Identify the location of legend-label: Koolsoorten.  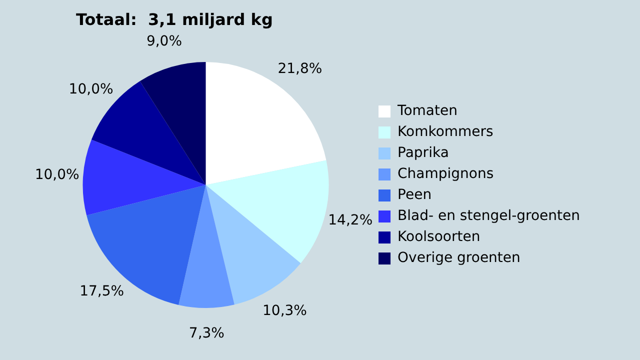
(439, 237).